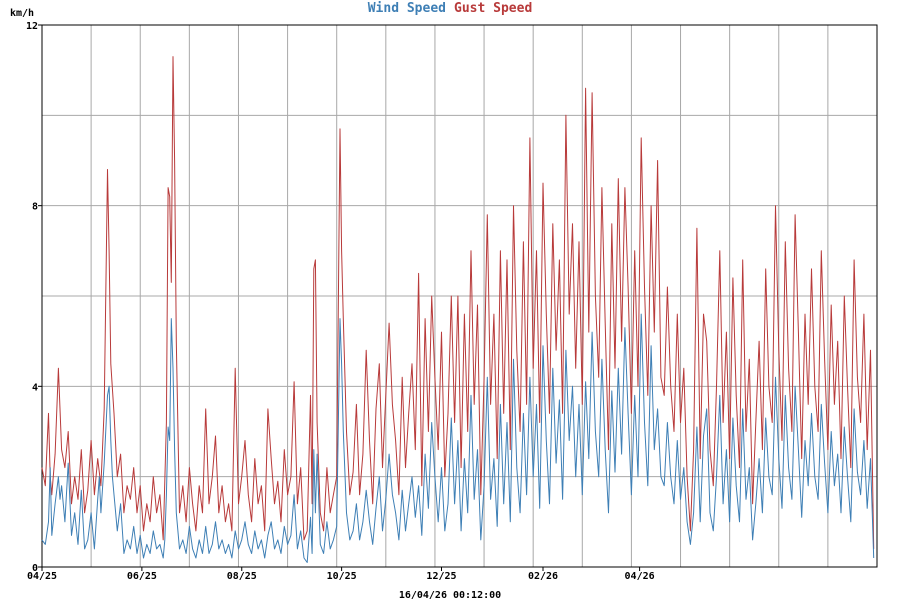 The image size is (900, 600). Describe the element at coordinates (450, 595) in the screenshot. I see `timestamp-label: 16/04/26 00:12:00` at that location.